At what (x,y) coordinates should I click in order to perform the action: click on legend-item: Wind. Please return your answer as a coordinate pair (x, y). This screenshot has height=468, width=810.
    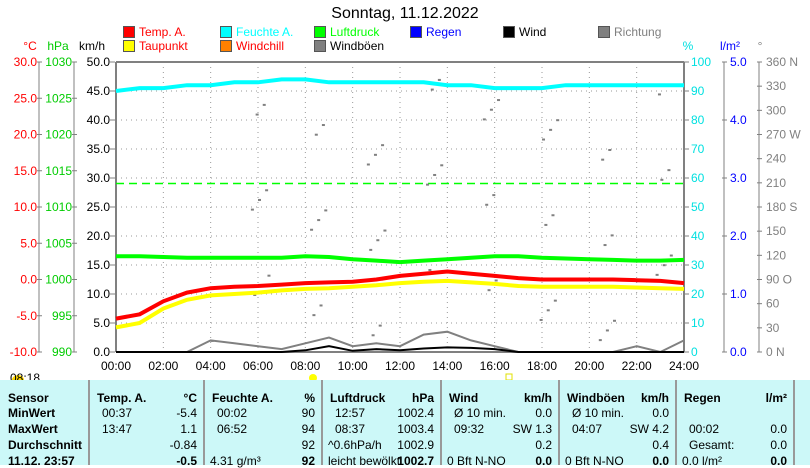
    Looking at the image, I should click on (524, 32).